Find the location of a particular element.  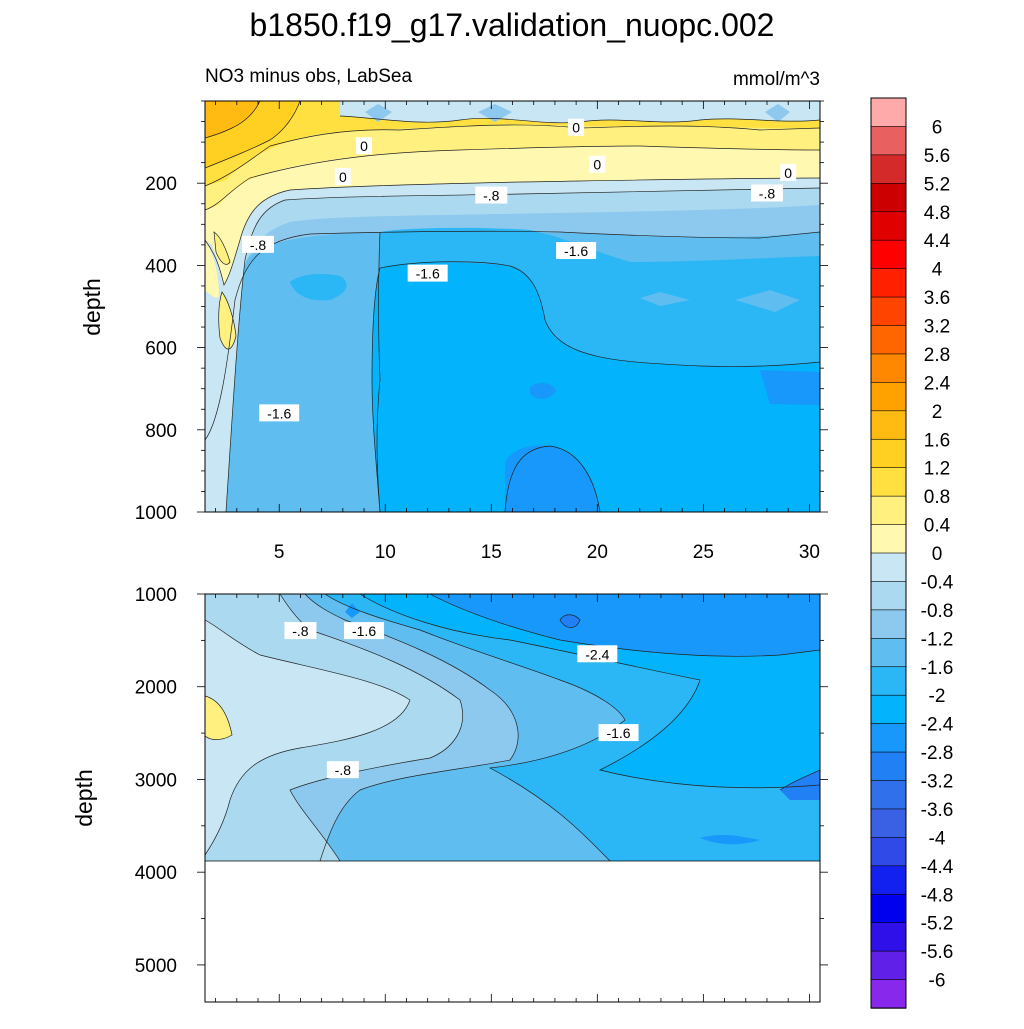

upper-contour-label: -1.6 is located at coordinates (279, 413).